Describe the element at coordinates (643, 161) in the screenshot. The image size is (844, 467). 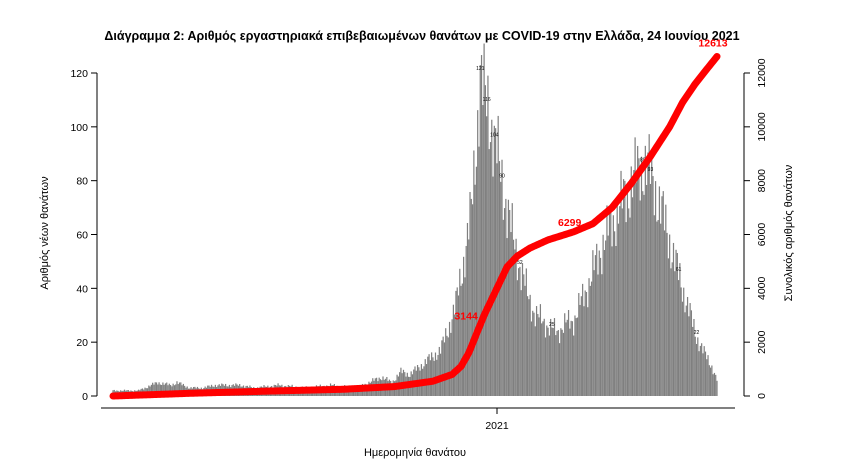
I see `bar-value-label: 89` at that location.